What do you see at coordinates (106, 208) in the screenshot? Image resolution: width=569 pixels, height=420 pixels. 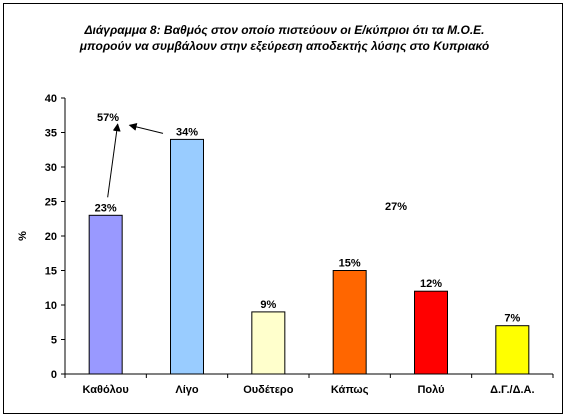 I see `bar-value-label: 23%` at bounding box center [106, 208].